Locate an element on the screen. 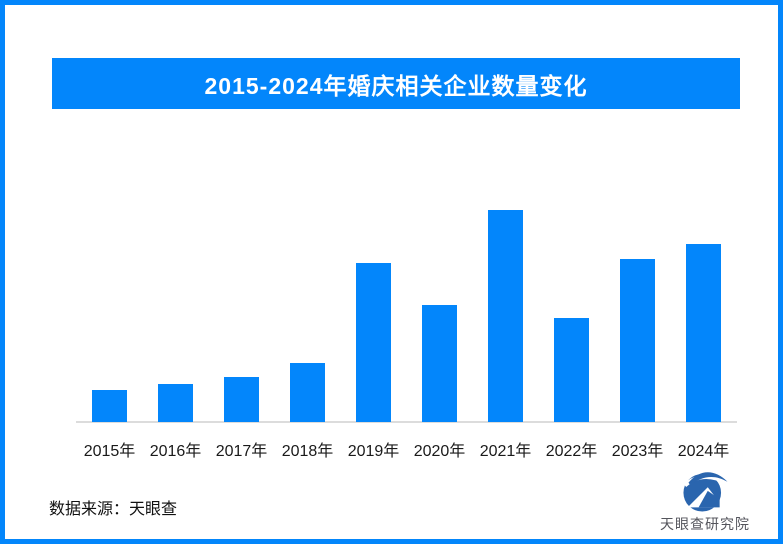 This screenshot has width=783, height=544. title-banner: 2015-2024年婚庆相关企业数量变化 is located at coordinates (396, 83).